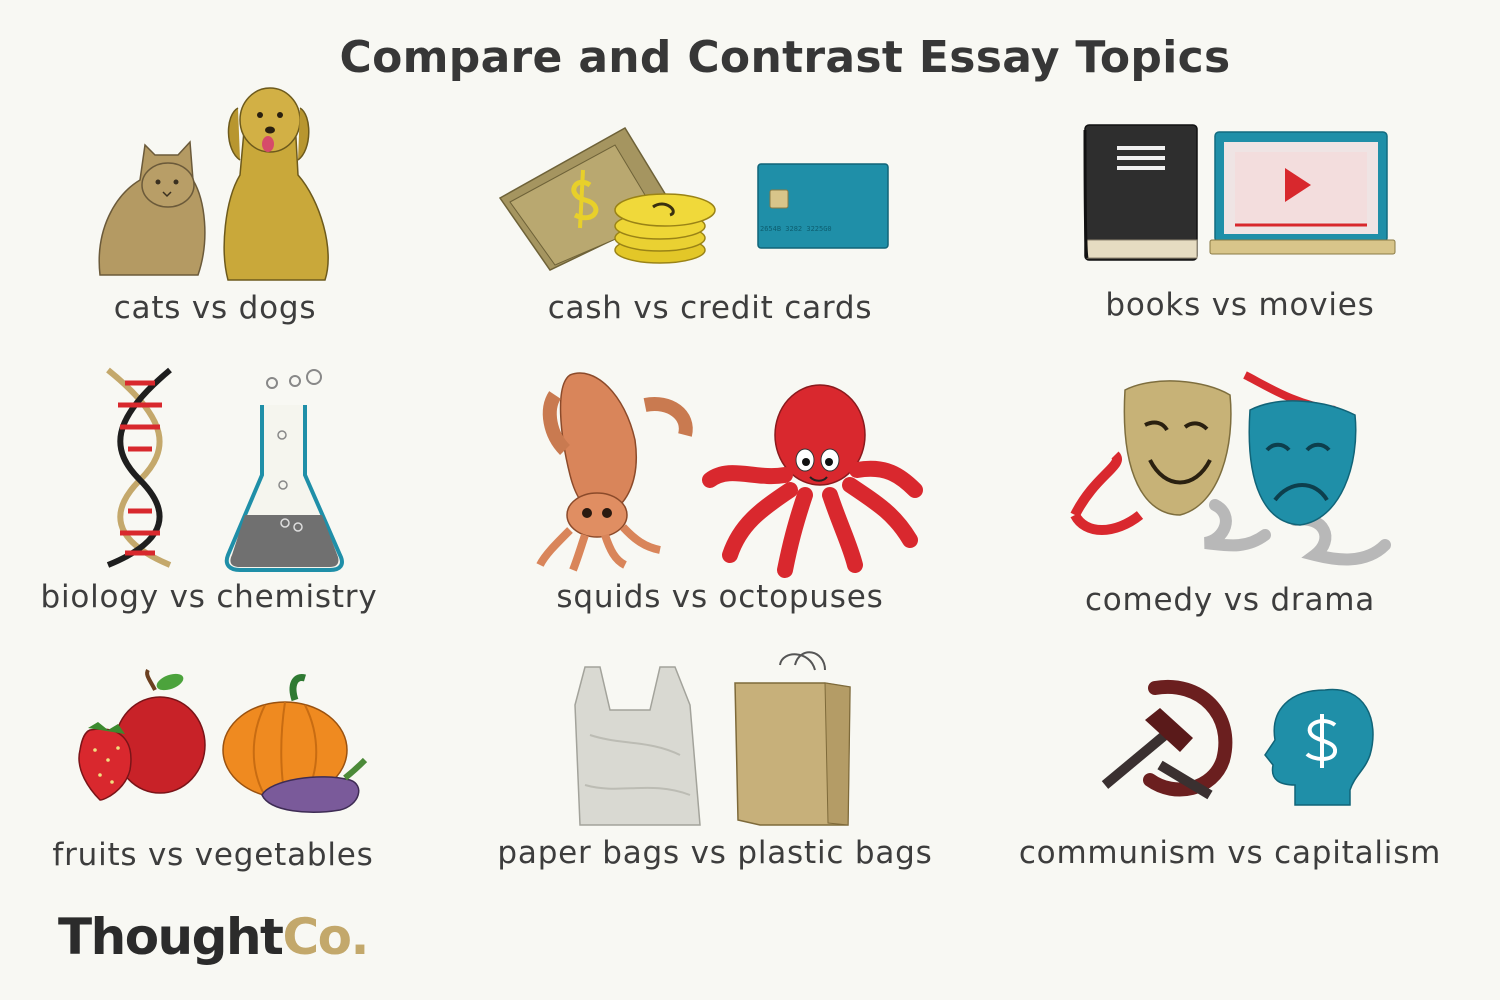 This screenshot has width=1500, height=1000. What do you see at coordinates (1297, 468) in the screenshot?
I see `tragedy-mask-icon` at bounding box center [1297, 468].